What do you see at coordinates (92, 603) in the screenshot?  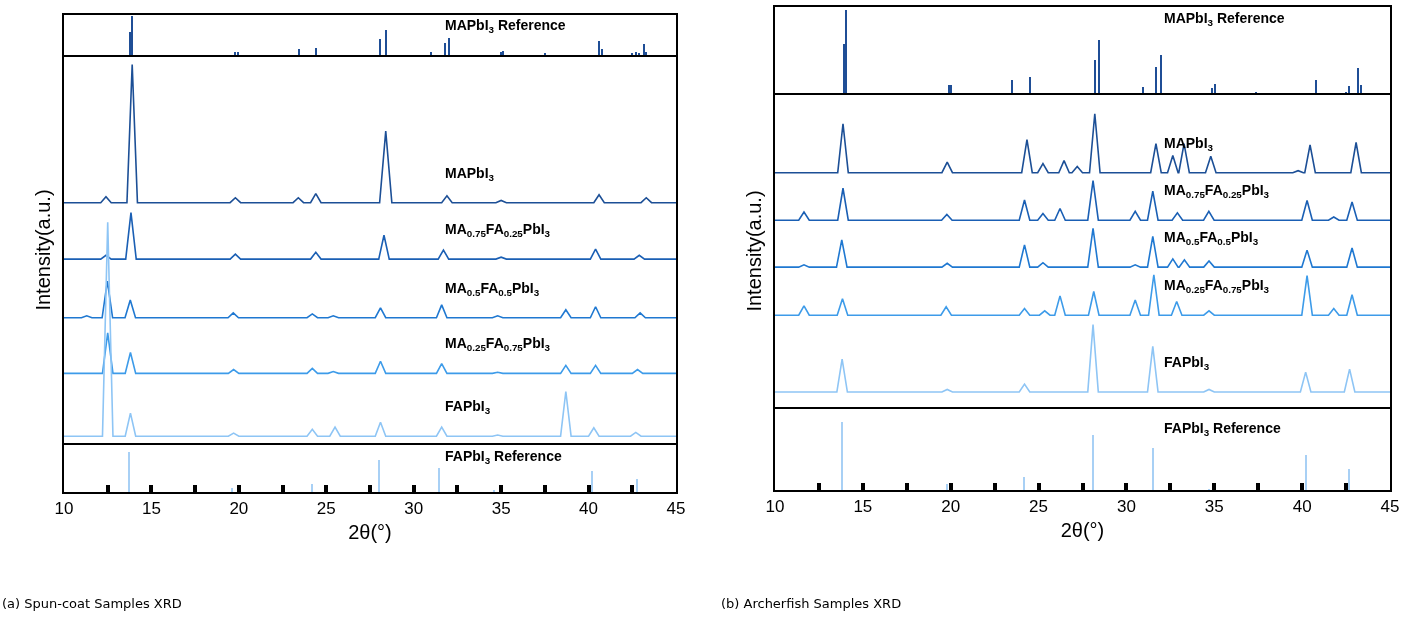 I see `text: (a) Spun-coat Samples XRD` at bounding box center [92, 603].